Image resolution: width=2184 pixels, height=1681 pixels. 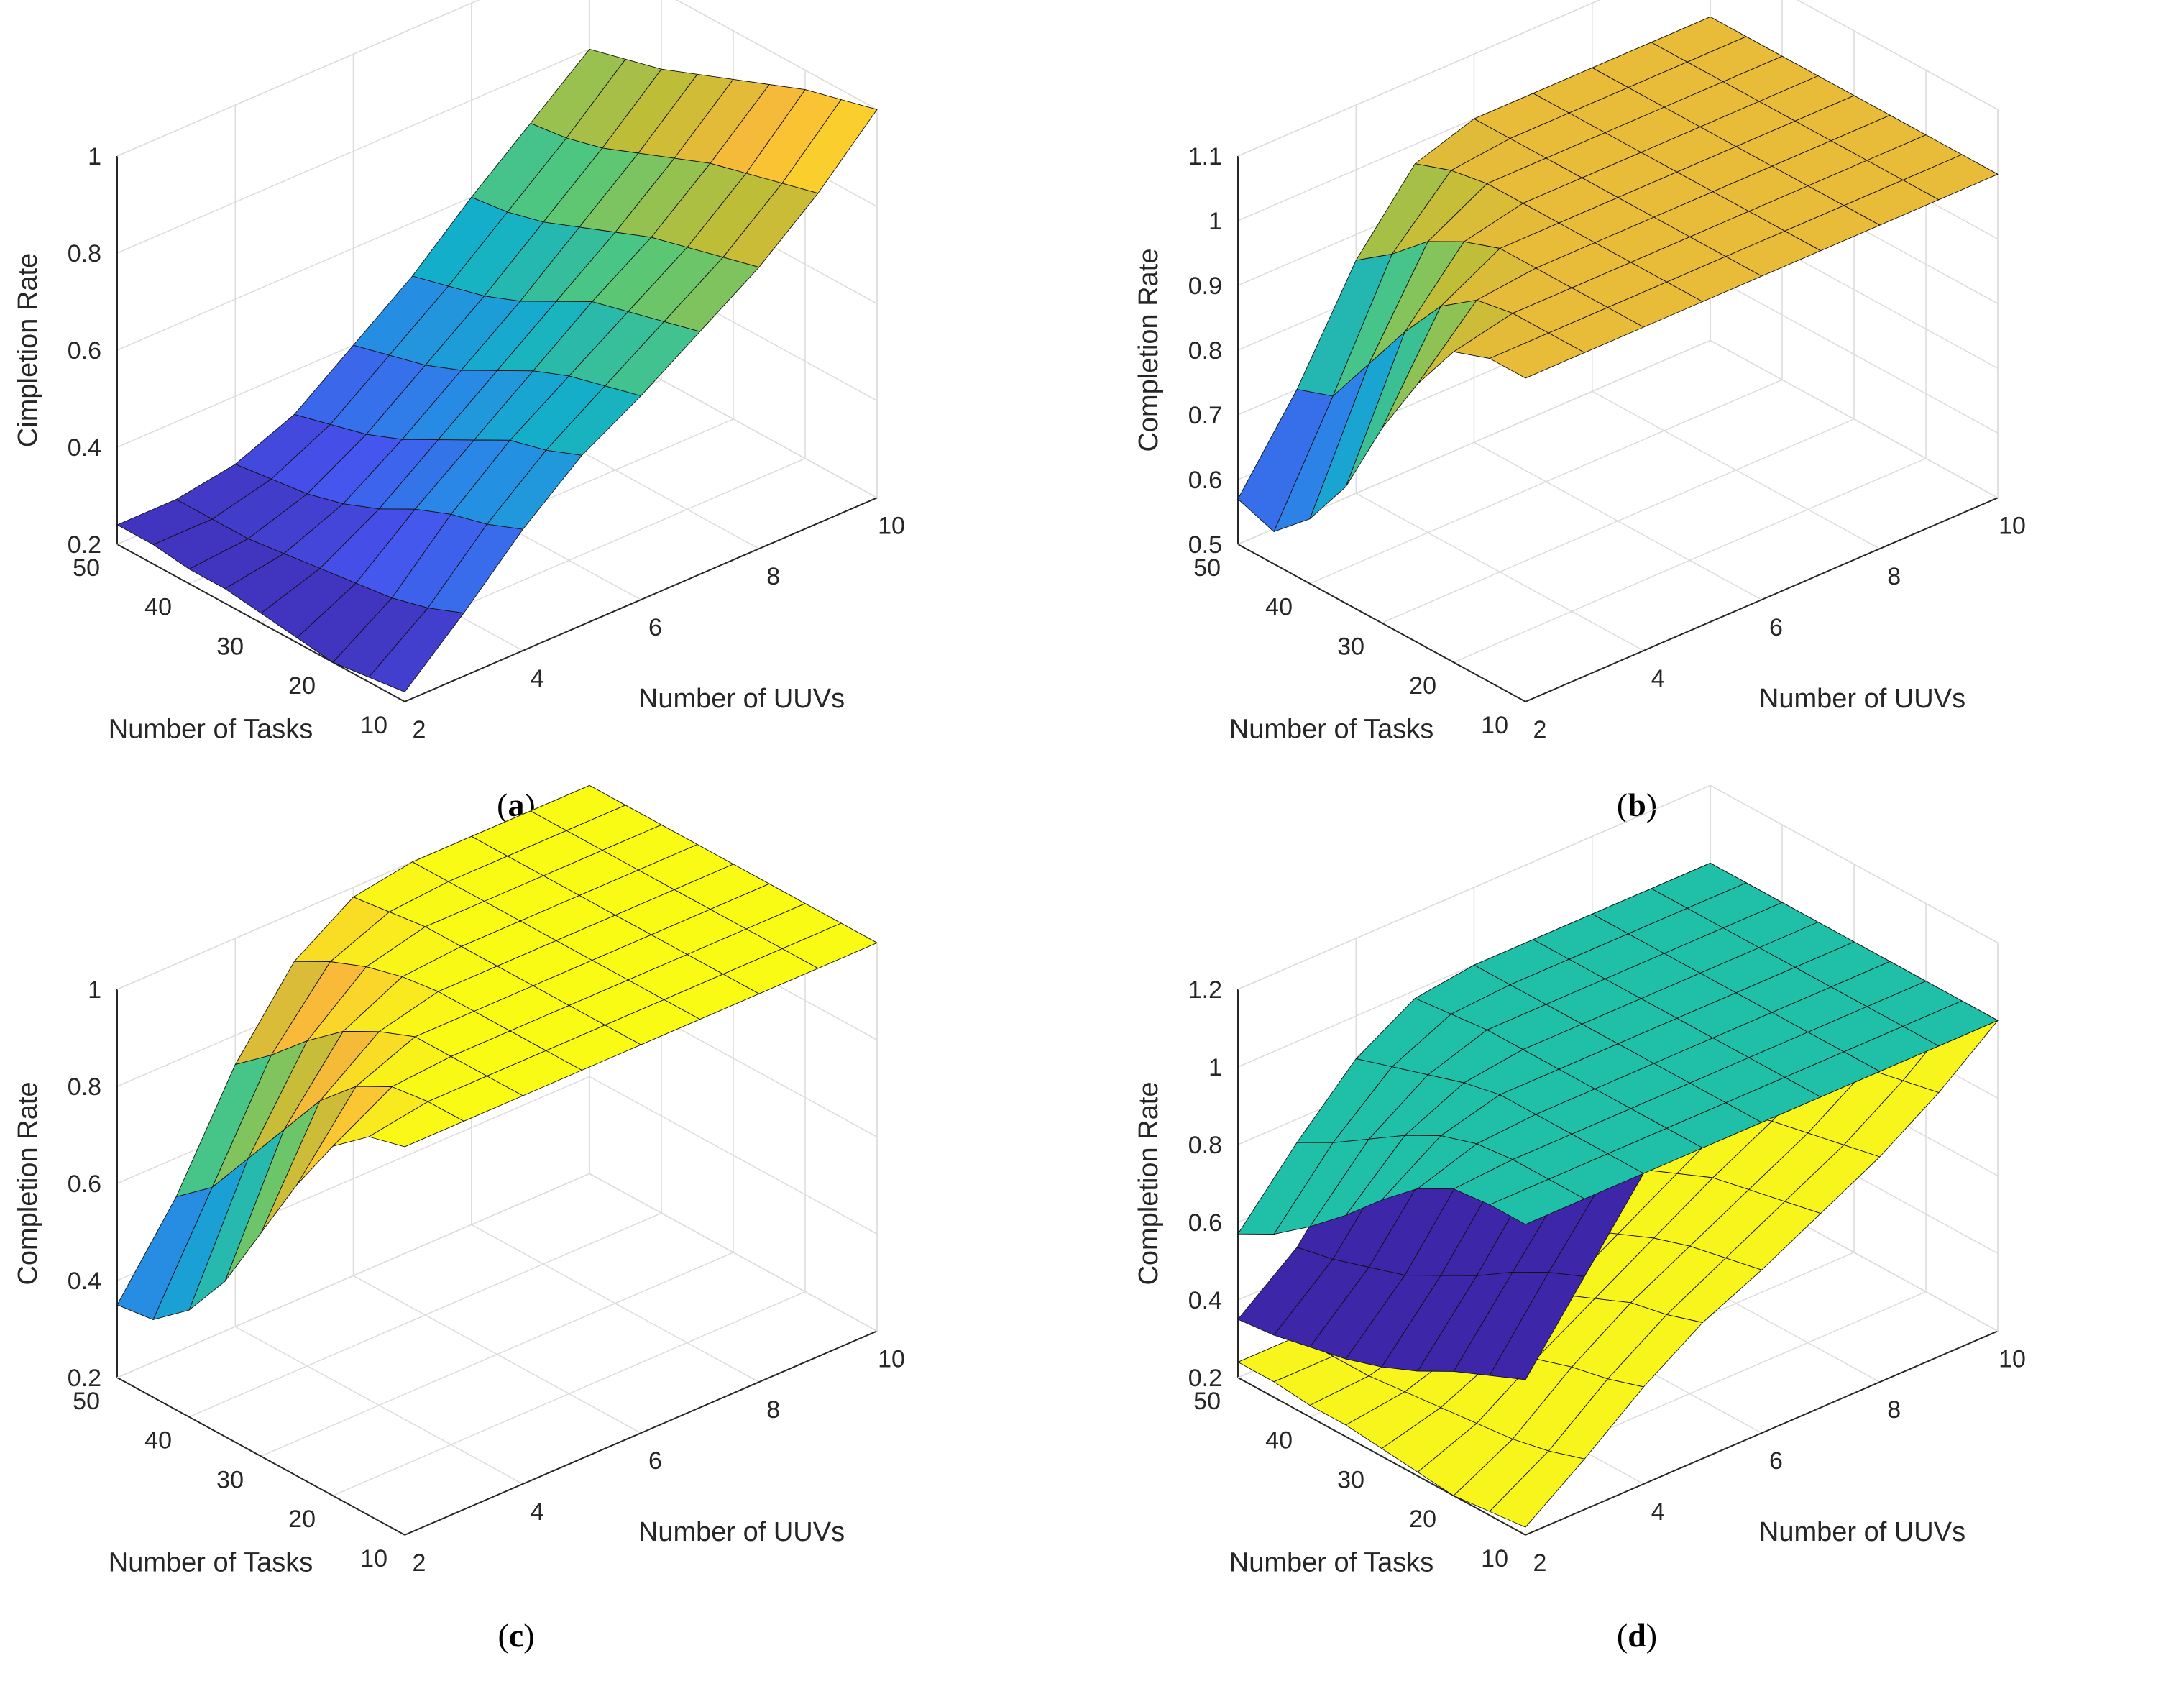 I want to click on z-tick-label: 0.5, so click(x=1205, y=545).